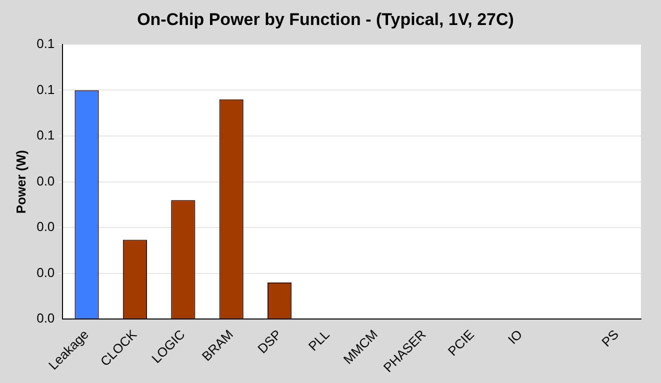  Describe the element at coordinates (318, 340) in the screenshot. I see `x-tick-label: PLL` at that location.